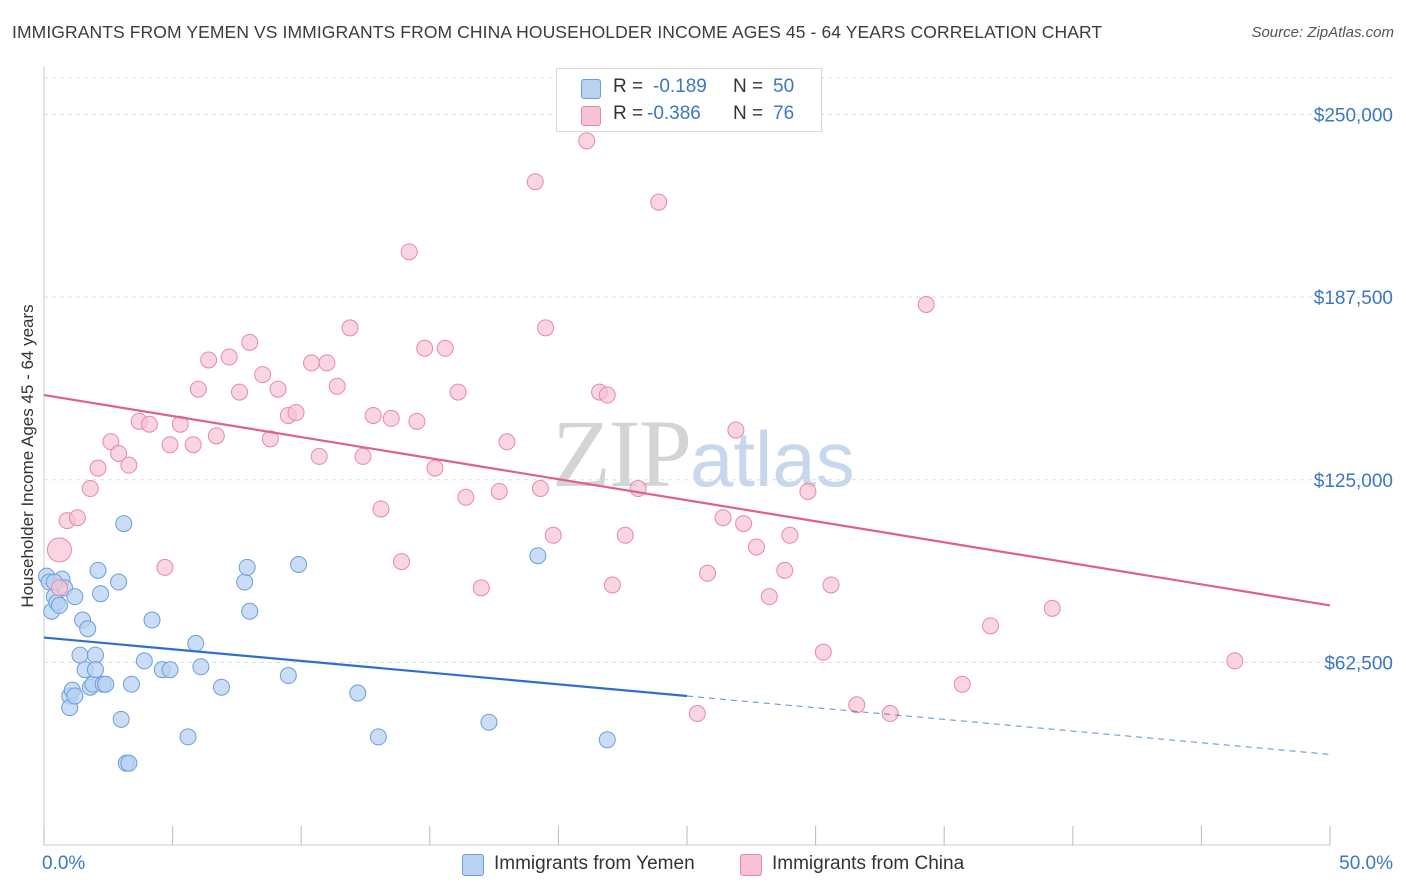 This screenshot has width=1406, height=892. Describe the element at coordinates (473, 865) in the screenshot. I see `bottom-legend-swatch-yemen` at that location.